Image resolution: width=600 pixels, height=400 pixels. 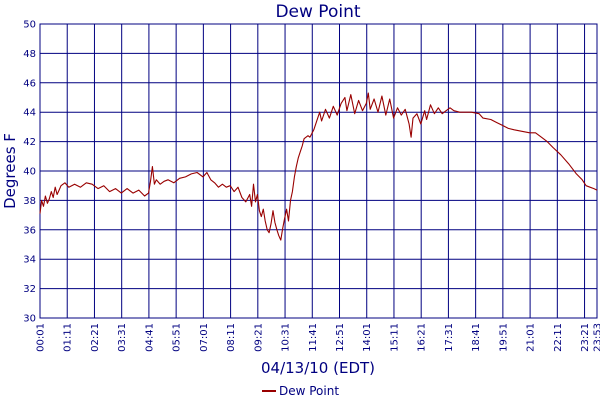 I want to click on x-tick-label: 11:41, so click(x=313, y=337).